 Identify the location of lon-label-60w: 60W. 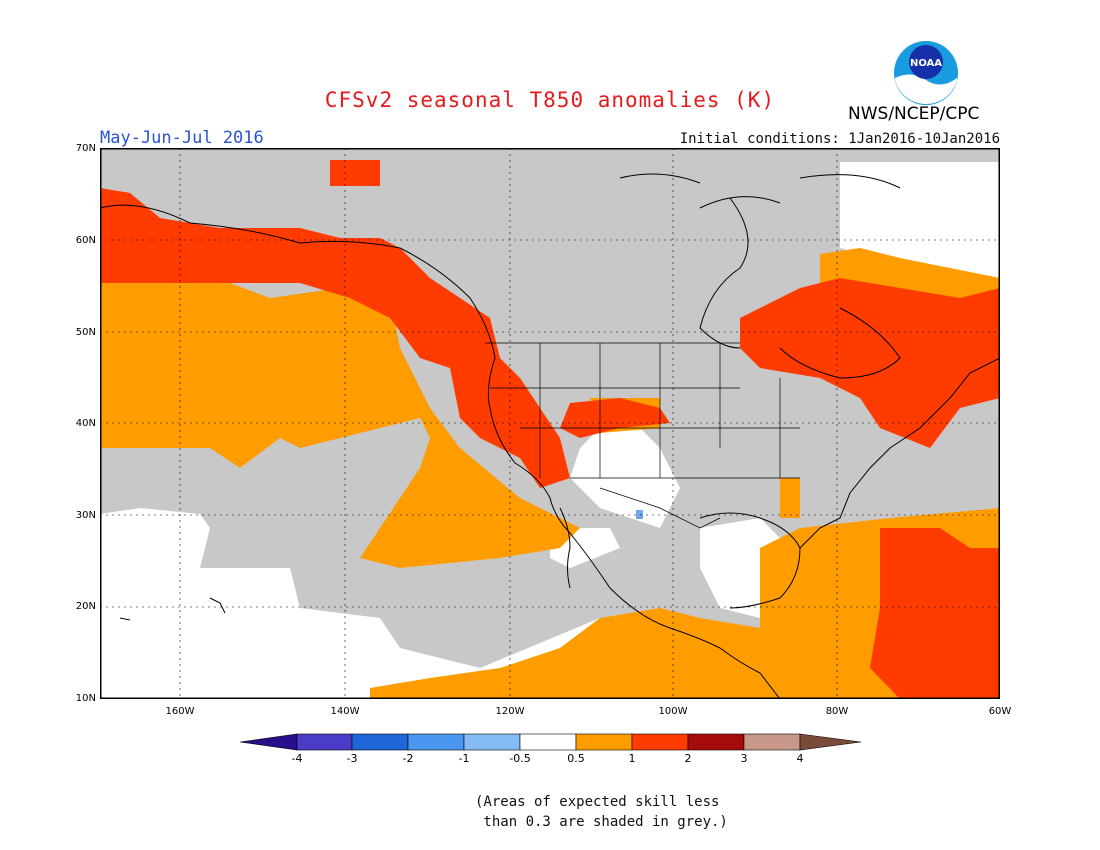
(1000, 711).